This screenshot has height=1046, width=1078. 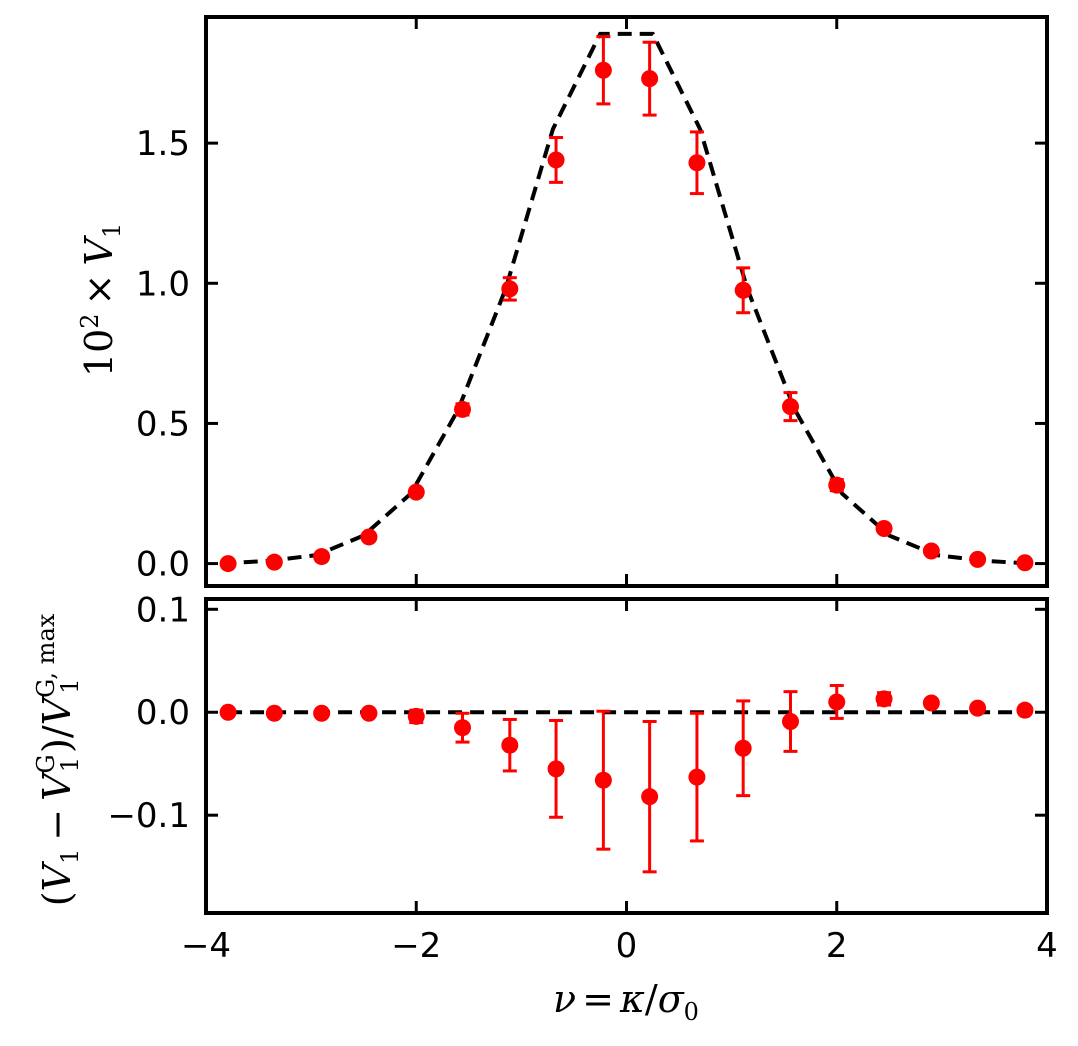 I want to click on svg-text: (V1−VG1)/VG, max1, so click(x=58, y=759).